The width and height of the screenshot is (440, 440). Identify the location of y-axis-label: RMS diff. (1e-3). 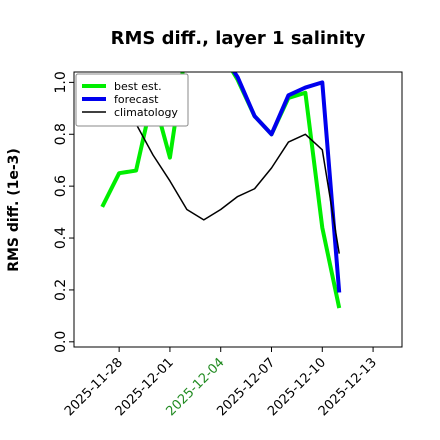
(14, 210).